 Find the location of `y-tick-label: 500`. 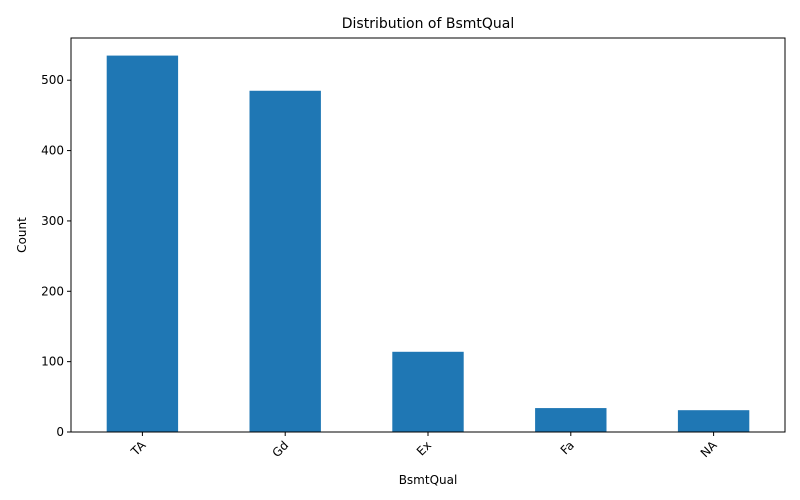

y-tick-label: 500 is located at coordinates (52, 80).